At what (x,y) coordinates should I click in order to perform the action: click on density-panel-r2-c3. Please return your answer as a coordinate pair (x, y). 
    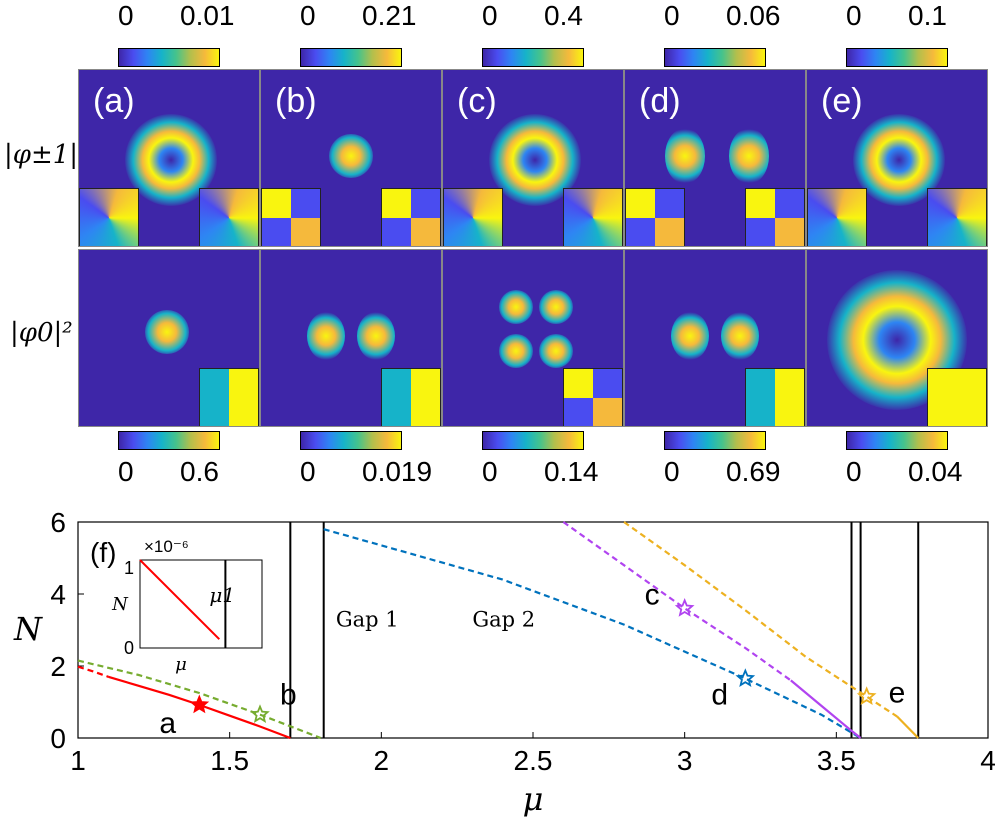
    Looking at the image, I should click on (533, 338).